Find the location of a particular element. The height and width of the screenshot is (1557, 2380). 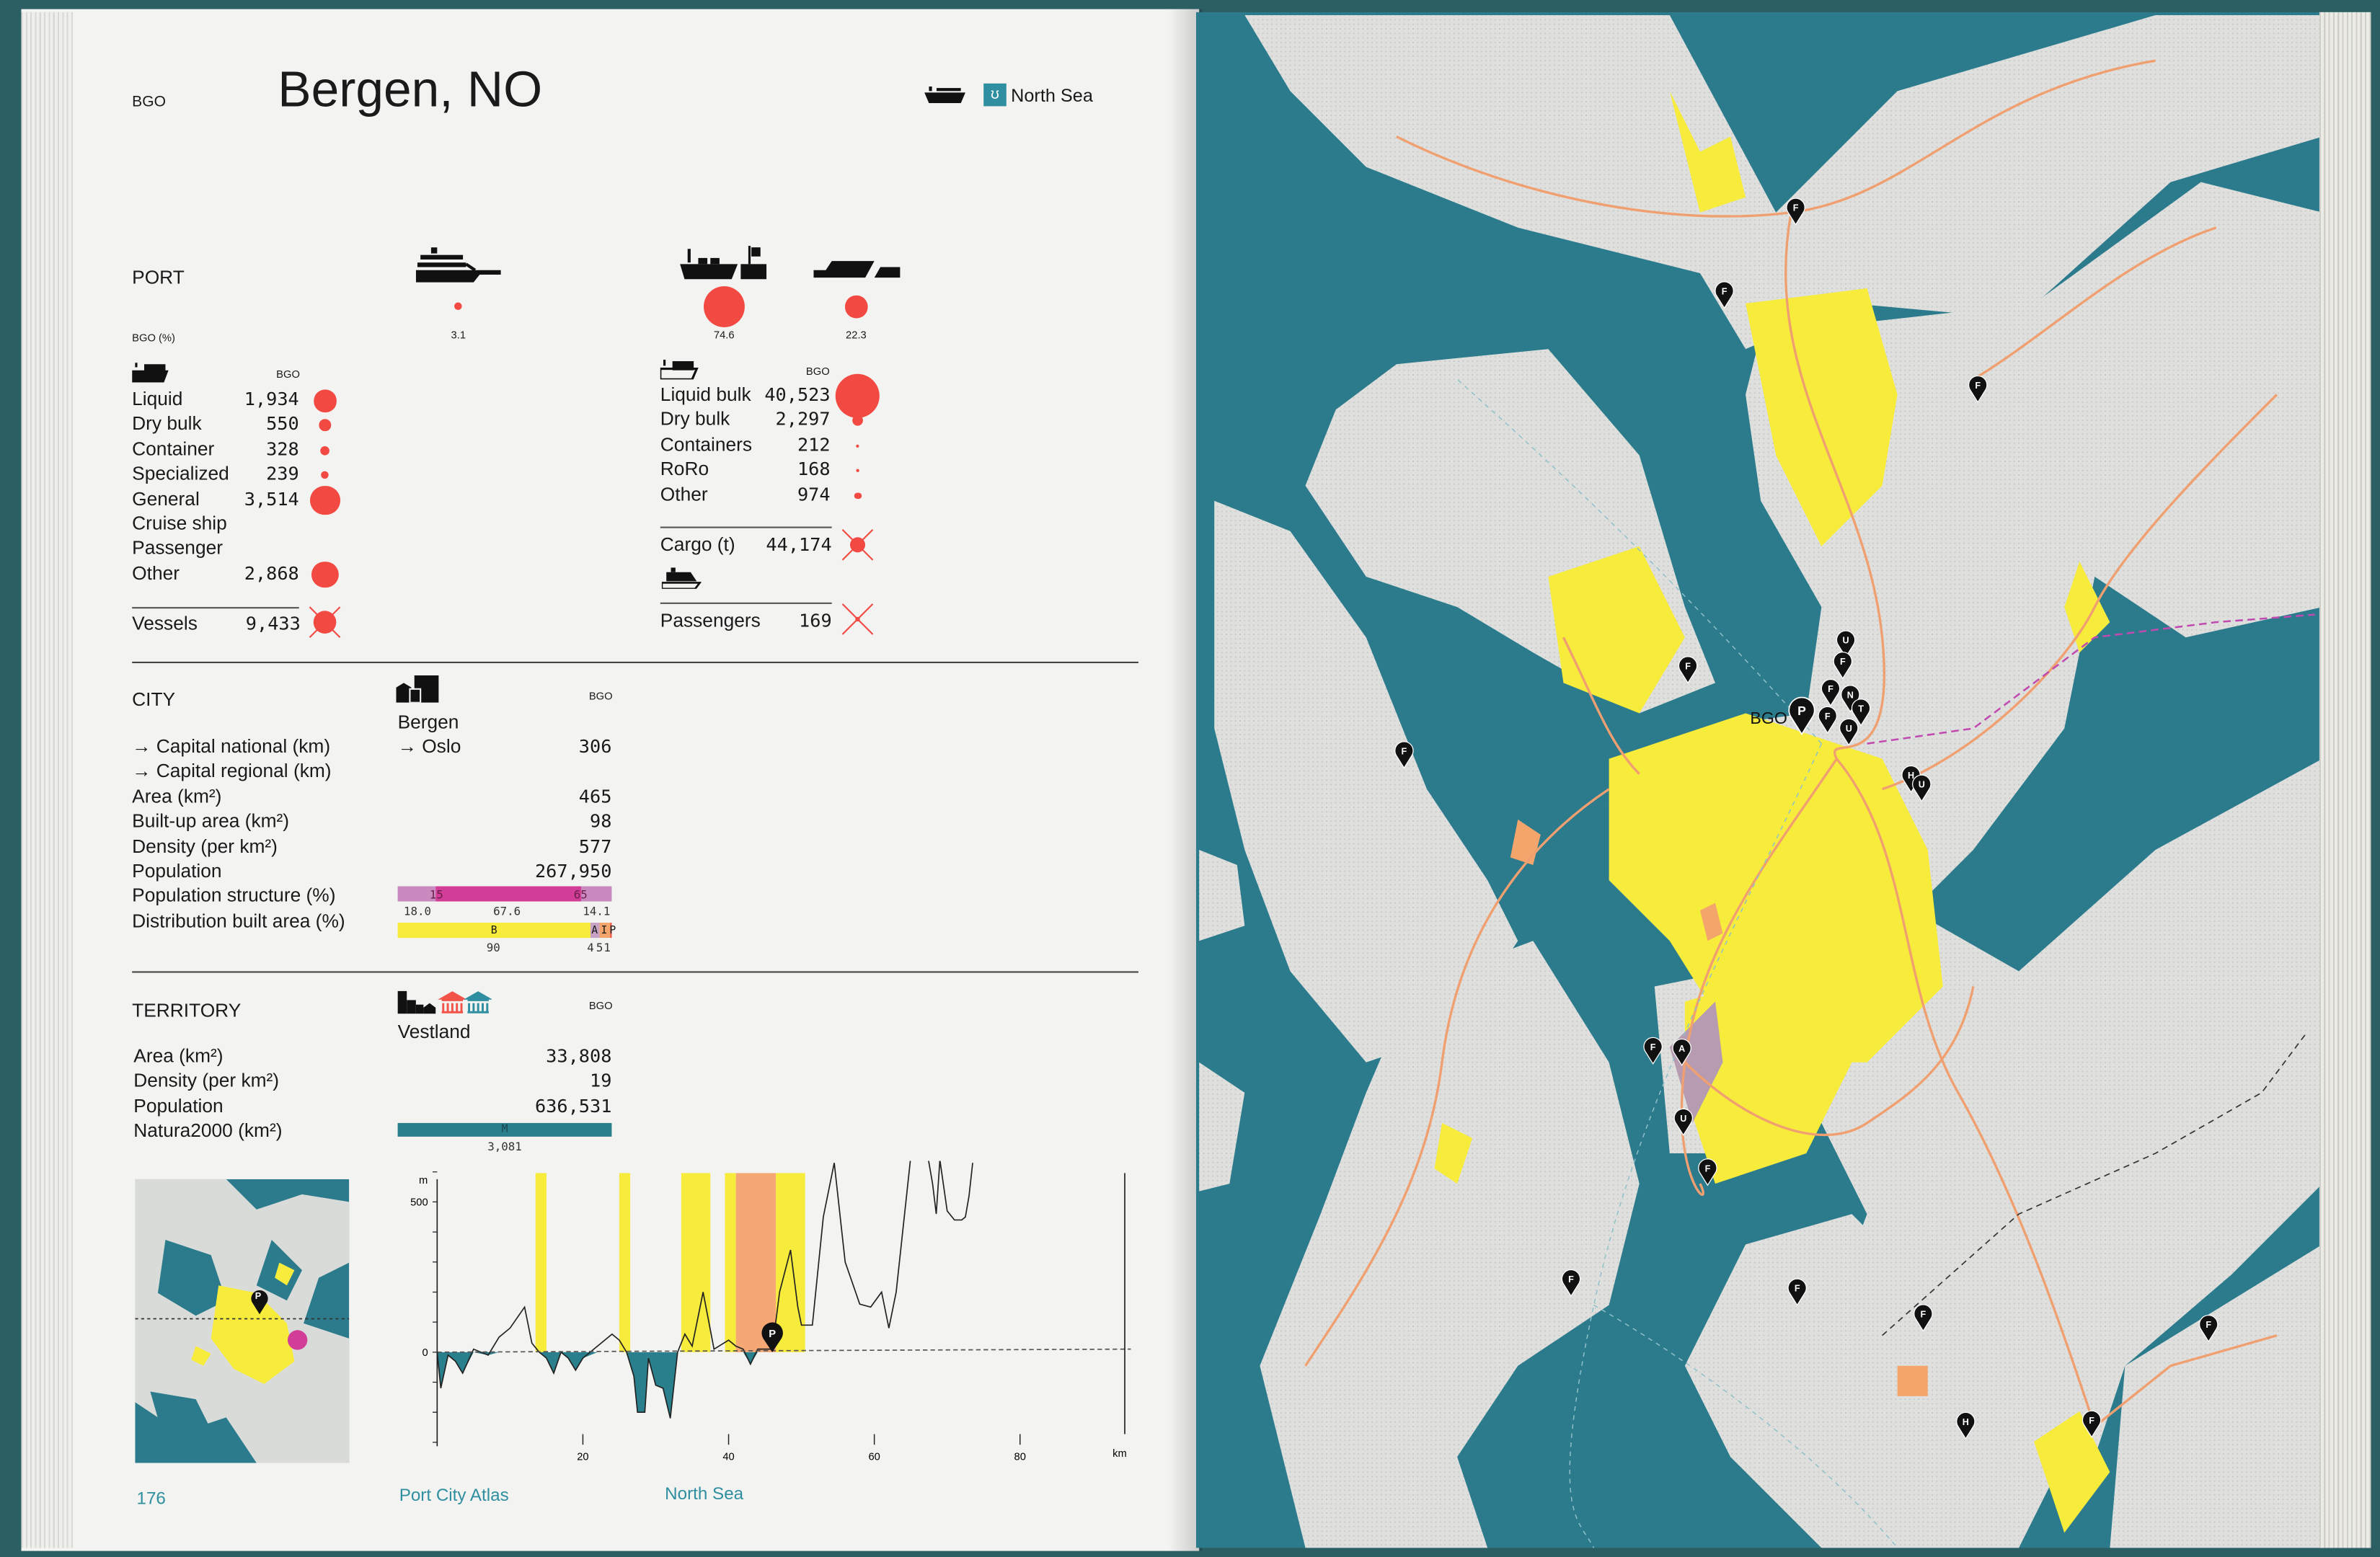

map-pin-N: N is located at coordinates (1850, 699).